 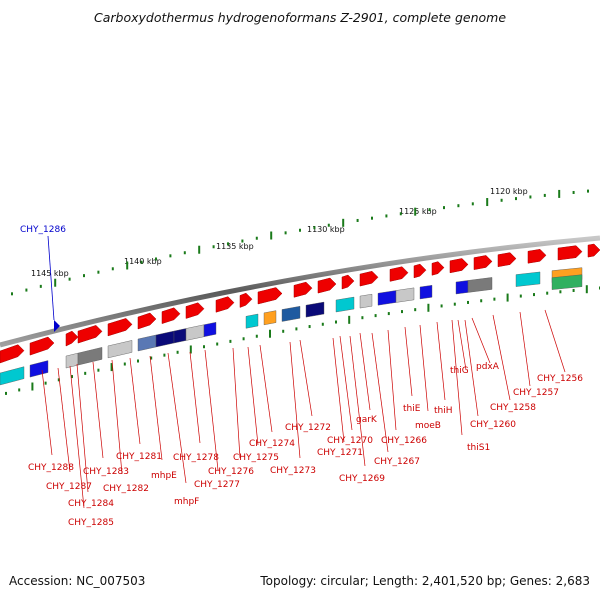 What do you see at coordinates (217, 485) in the screenshot?
I see `gene-label: CHY_1277` at bounding box center [217, 485].